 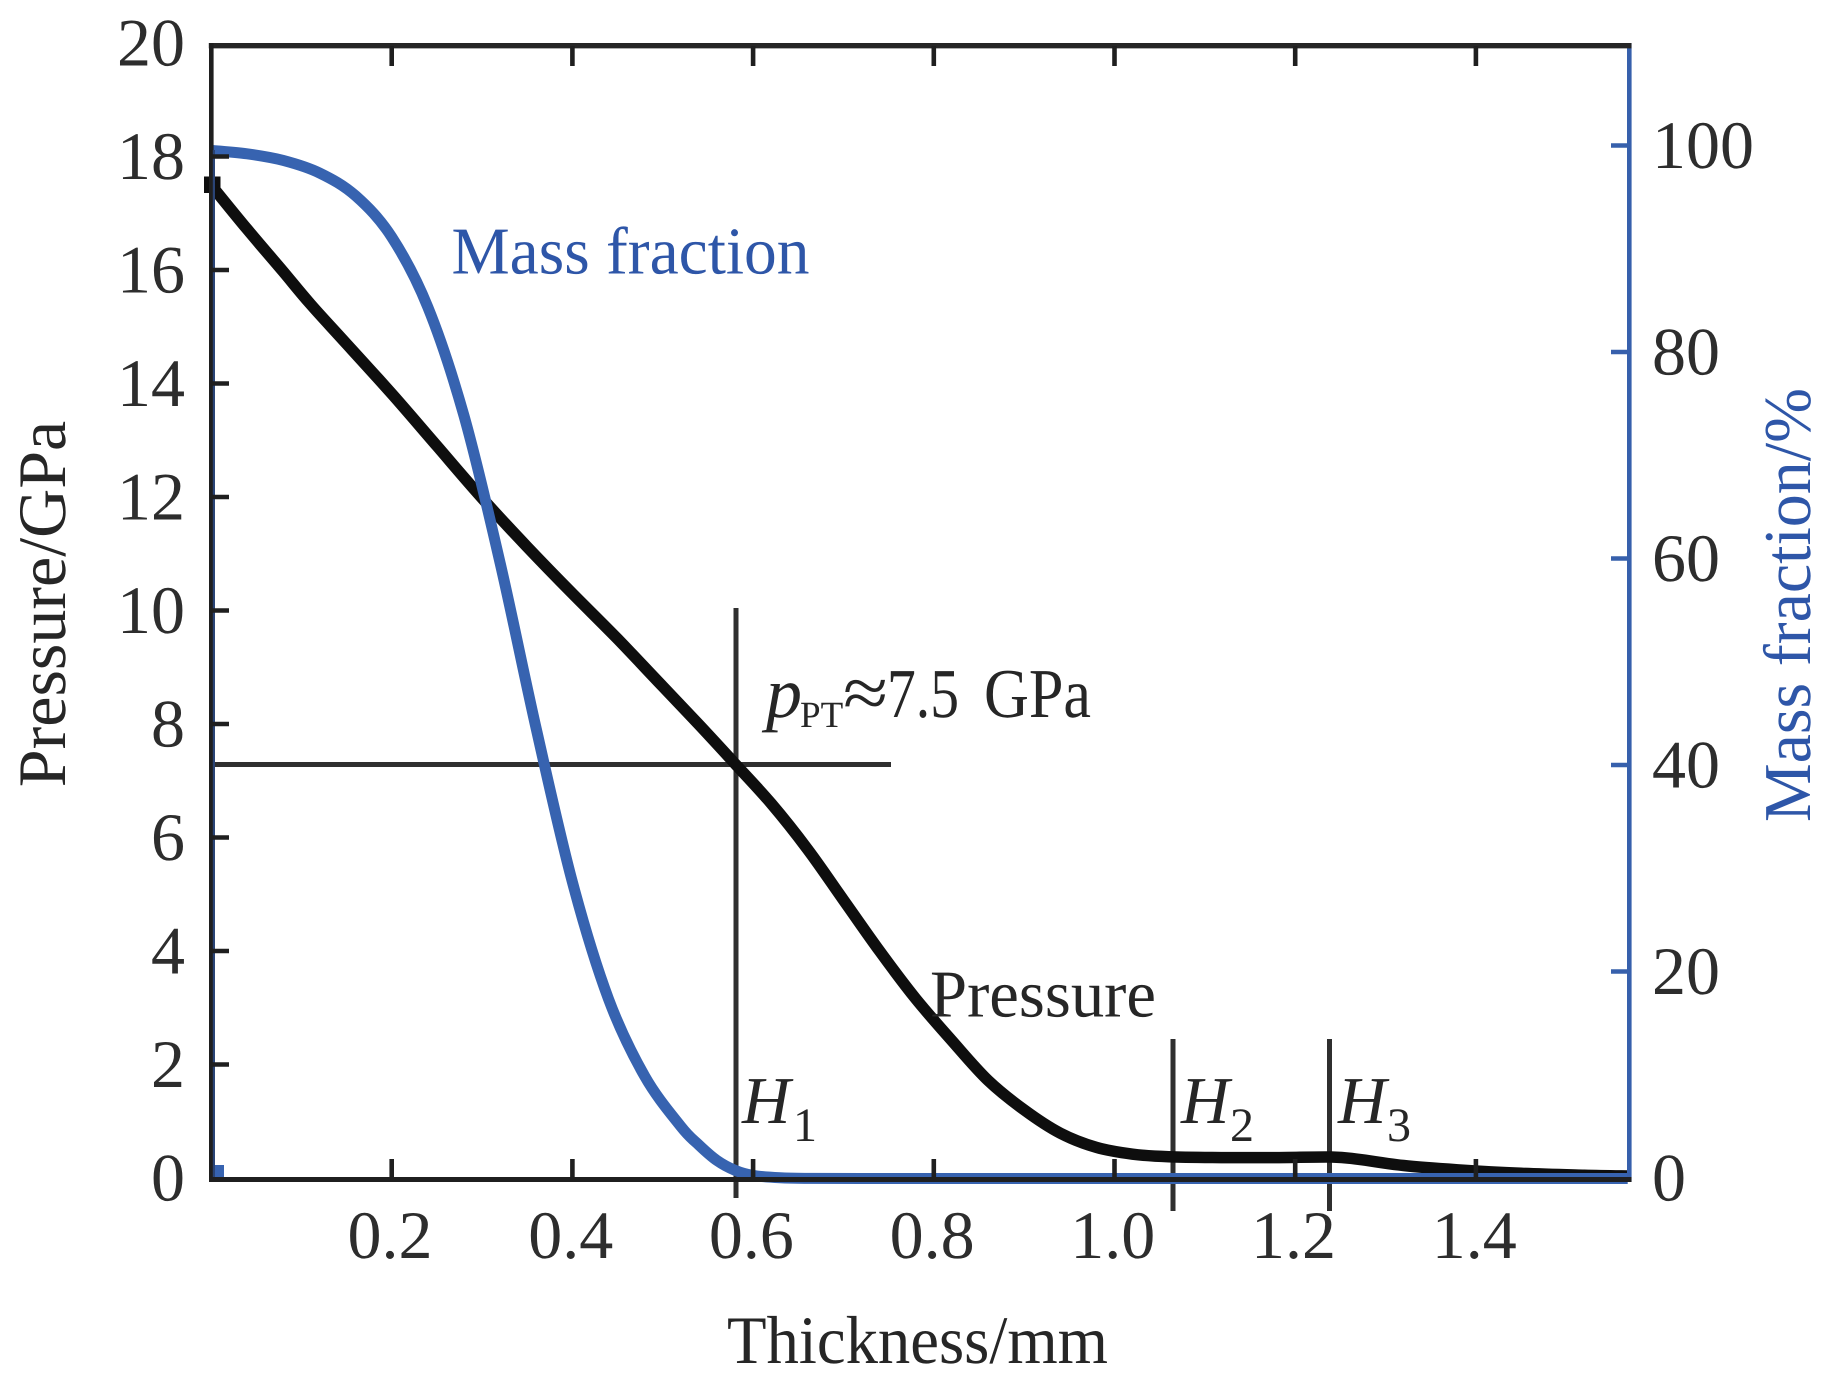 I want to click on svg-text: 4, so click(x=168, y=951).